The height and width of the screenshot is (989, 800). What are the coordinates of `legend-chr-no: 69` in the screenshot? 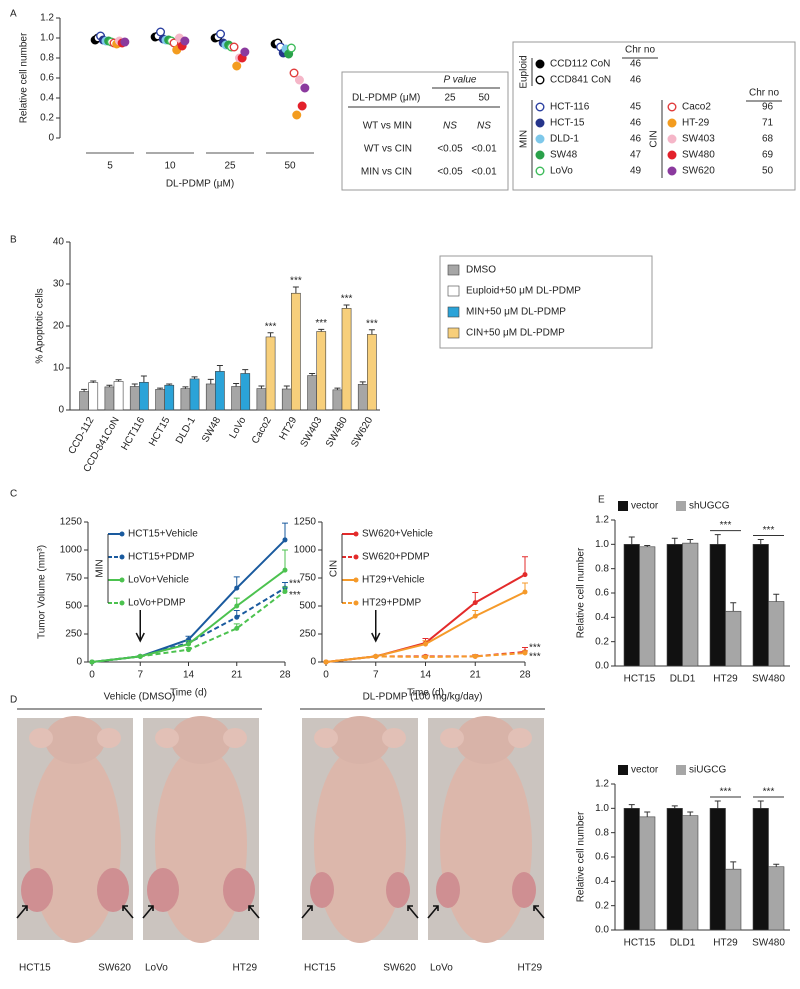 It's located at (768, 155).